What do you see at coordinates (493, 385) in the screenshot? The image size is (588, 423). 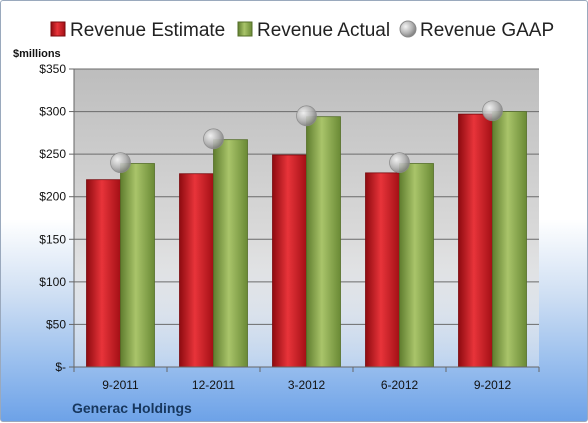 I see `x-tick-label: 9-2012` at bounding box center [493, 385].